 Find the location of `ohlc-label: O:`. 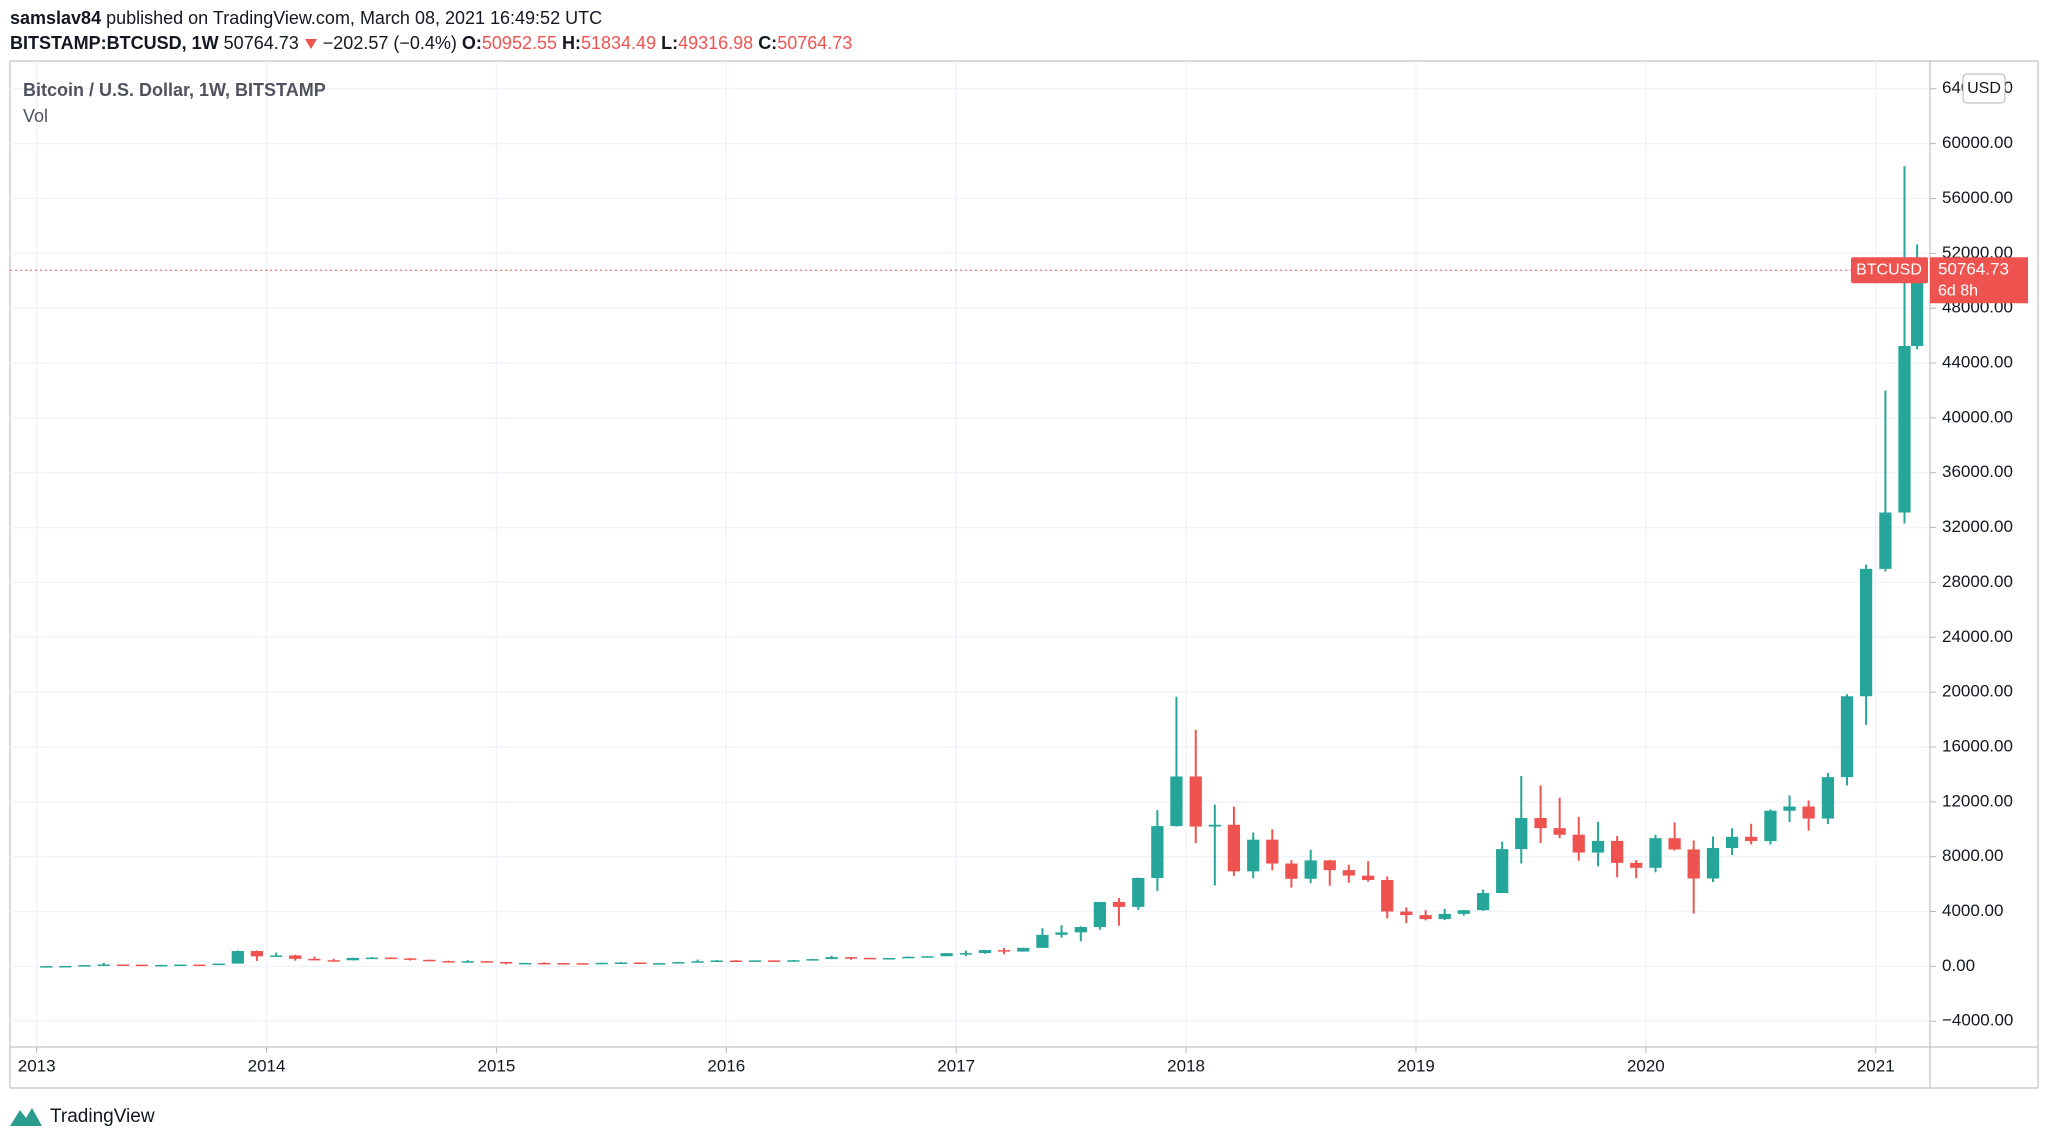

ohlc-label: O: is located at coordinates (471, 43).